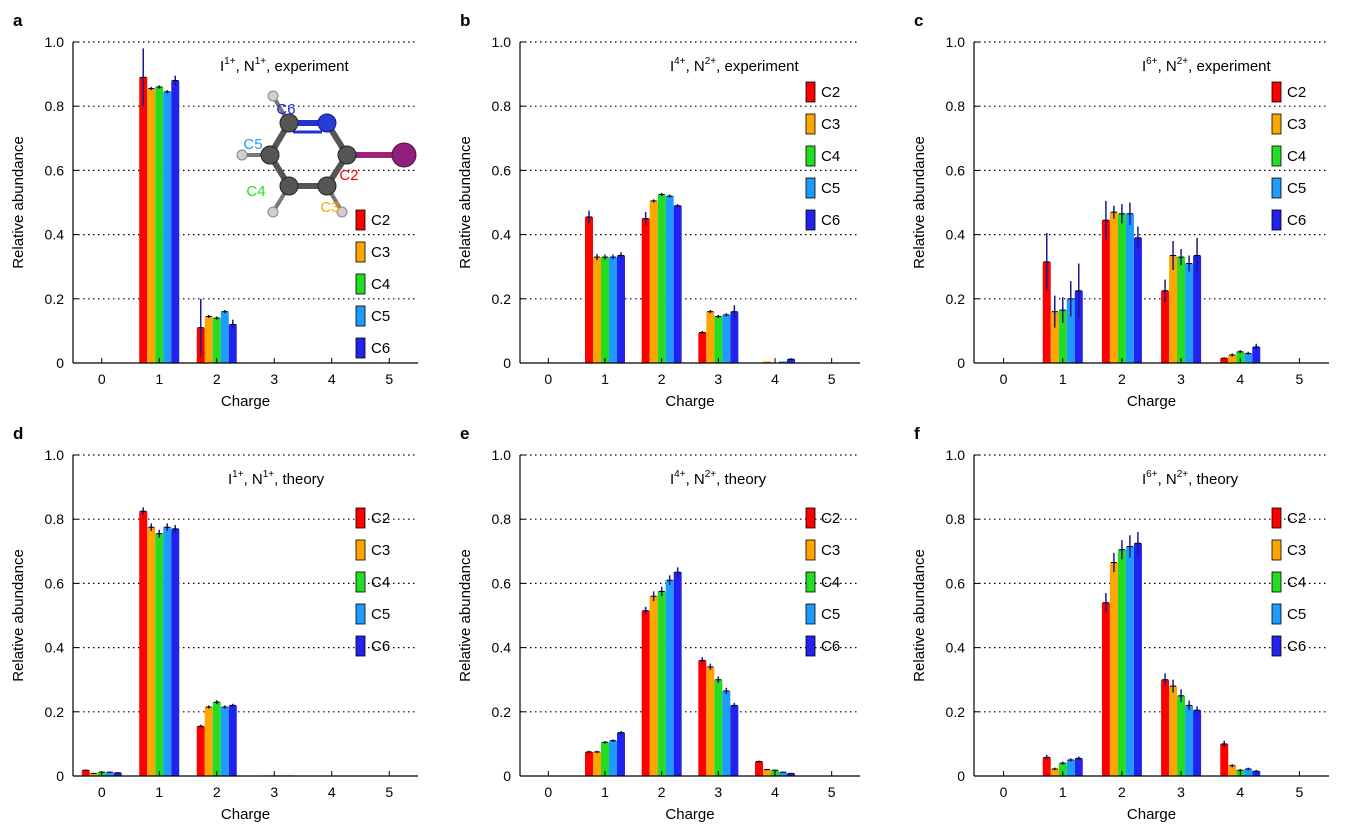 The height and width of the screenshot is (824, 1357). What do you see at coordinates (276, 478) in the screenshot?
I see `panel-d-annotation: I1+, N1+, theory` at bounding box center [276, 478].